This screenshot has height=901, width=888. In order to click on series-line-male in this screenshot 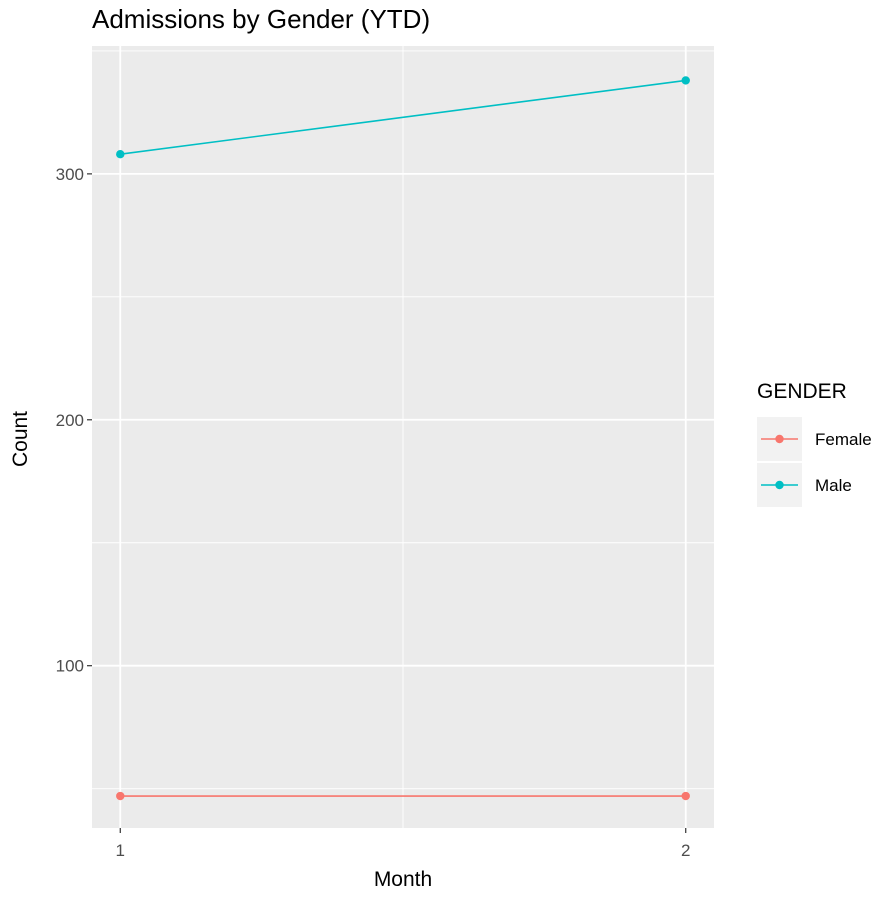, I will do `click(403, 117)`.